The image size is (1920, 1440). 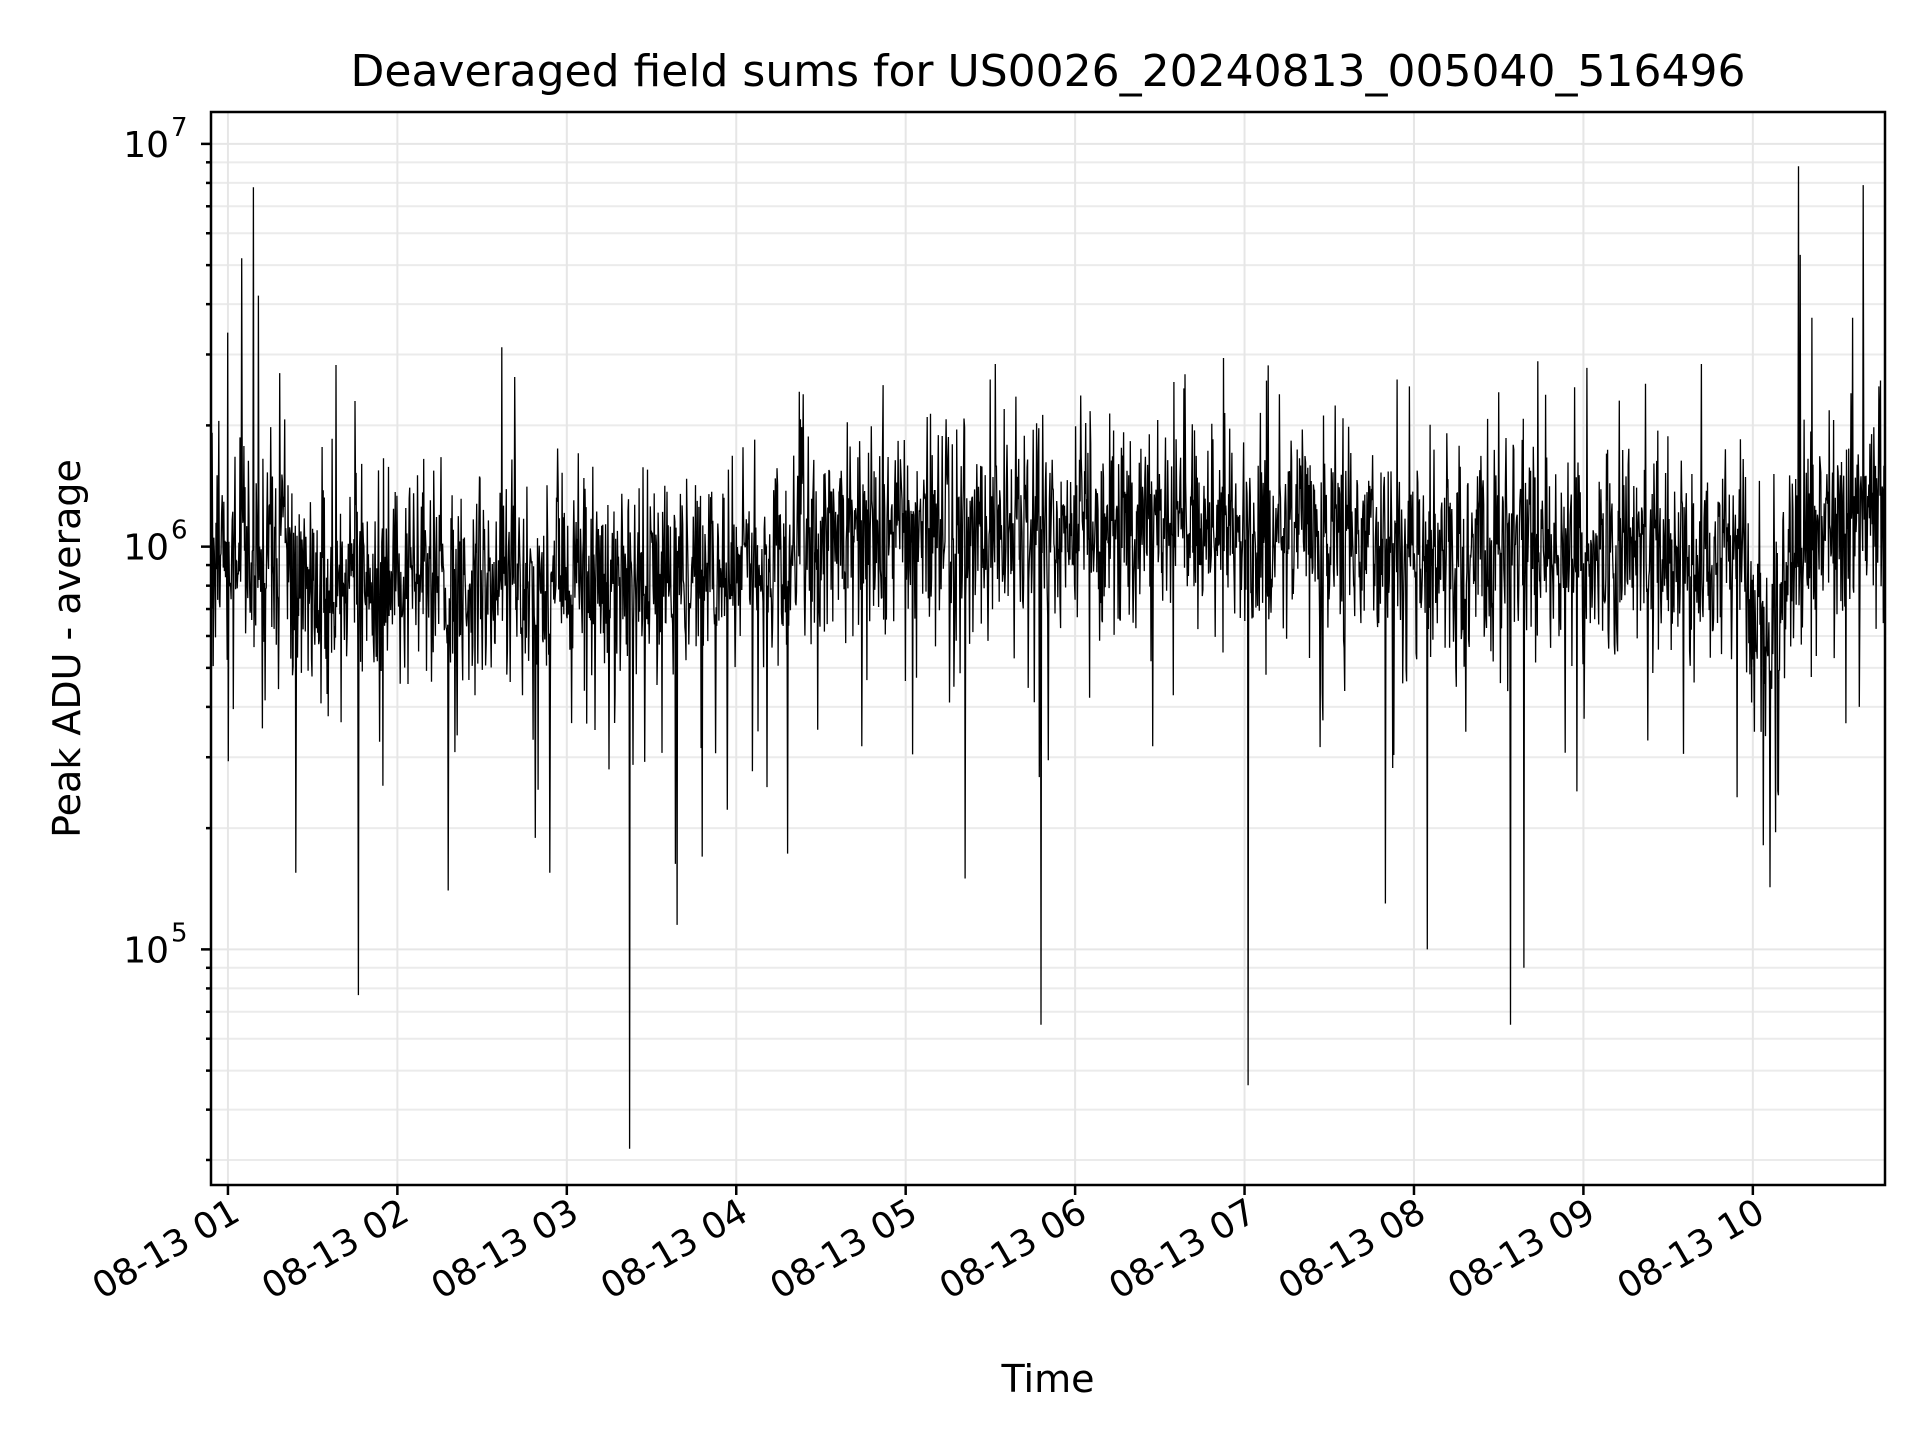 What do you see at coordinates (179, 128) in the screenshot?
I see `y-tick-exponent: 7` at bounding box center [179, 128].